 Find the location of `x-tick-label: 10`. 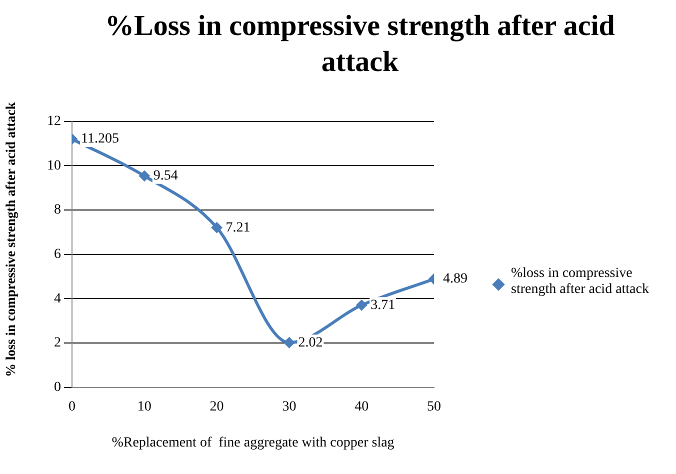

x-tick-label: 10 is located at coordinates (144, 406).